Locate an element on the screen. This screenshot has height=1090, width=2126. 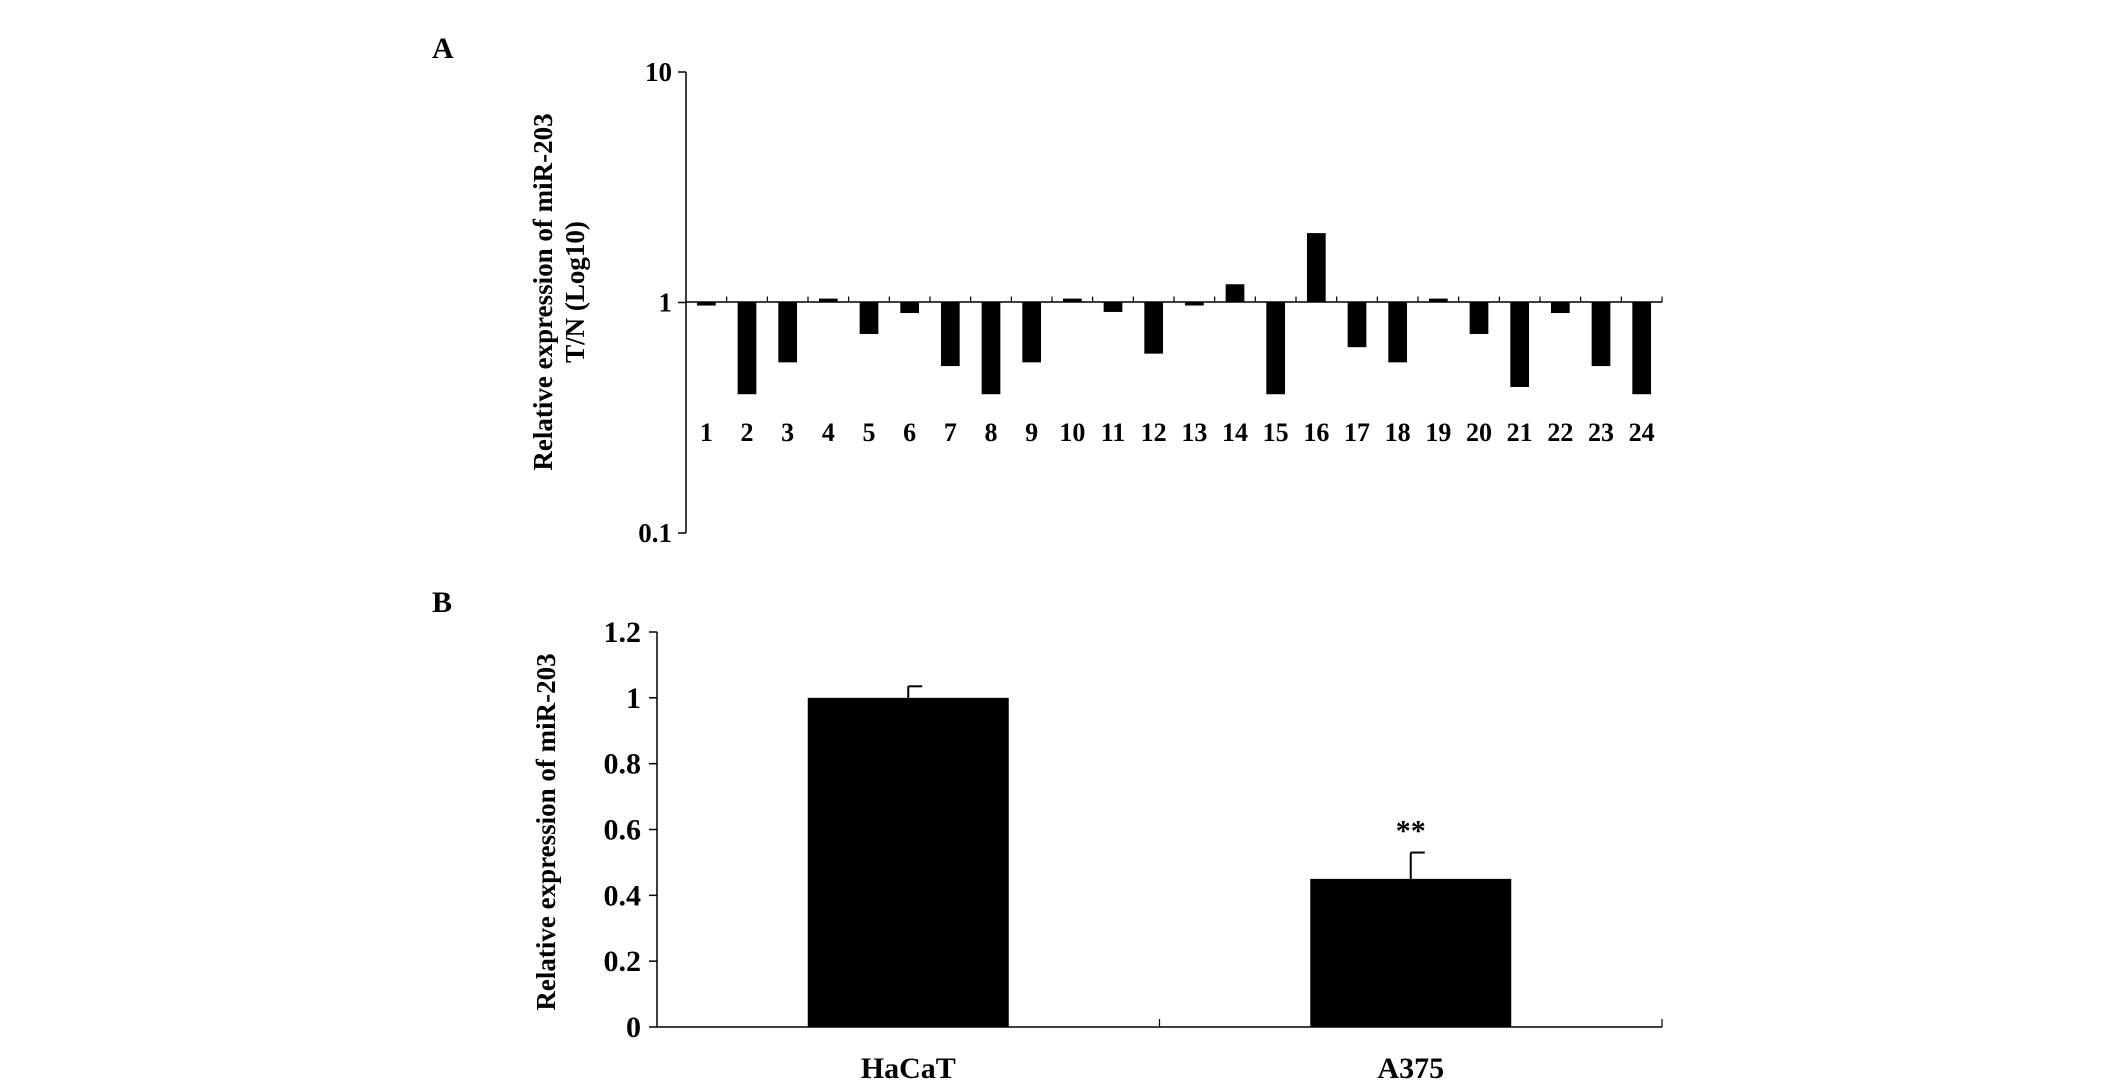
panel-a-x-tick-label: 15 is located at coordinates (1276, 432).